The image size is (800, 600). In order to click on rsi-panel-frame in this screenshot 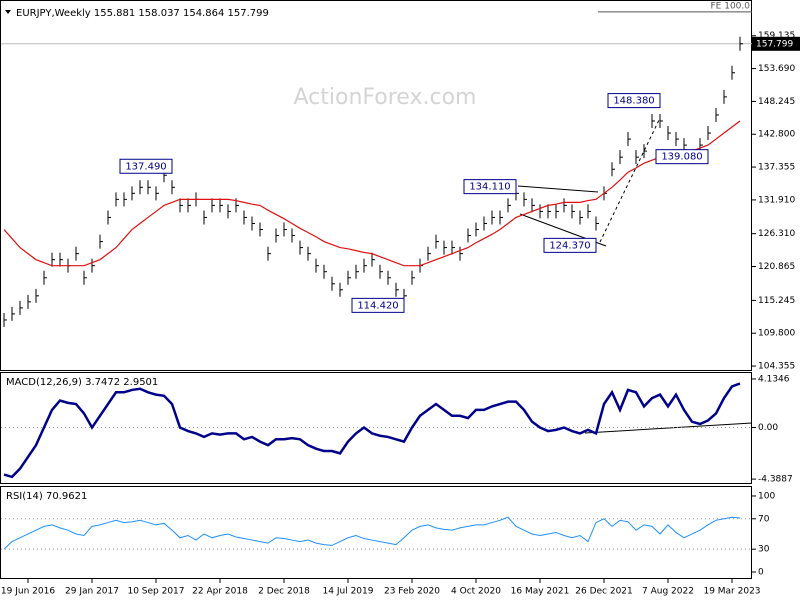, I will do `click(376, 532)`.